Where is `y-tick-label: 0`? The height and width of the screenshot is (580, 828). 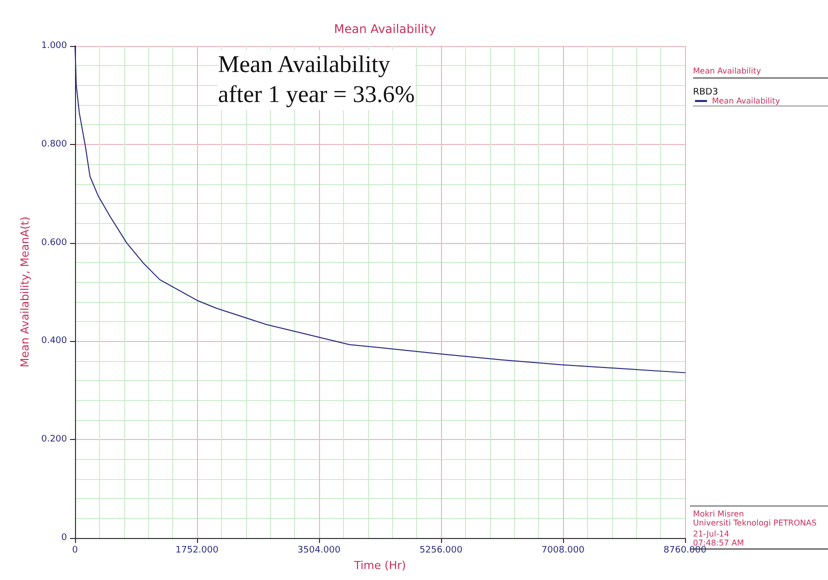
y-tick-label: 0 is located at coordinates (64, 538).